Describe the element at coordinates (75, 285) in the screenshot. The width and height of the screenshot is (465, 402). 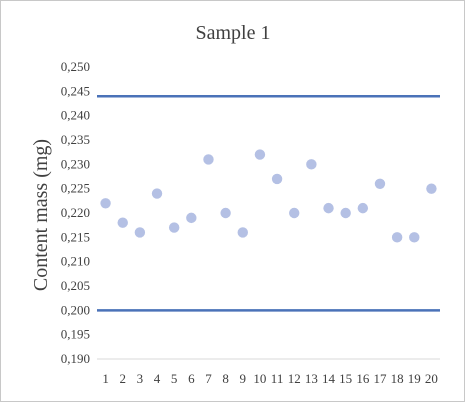
I see `y-tick-label: 0,205` at that location.